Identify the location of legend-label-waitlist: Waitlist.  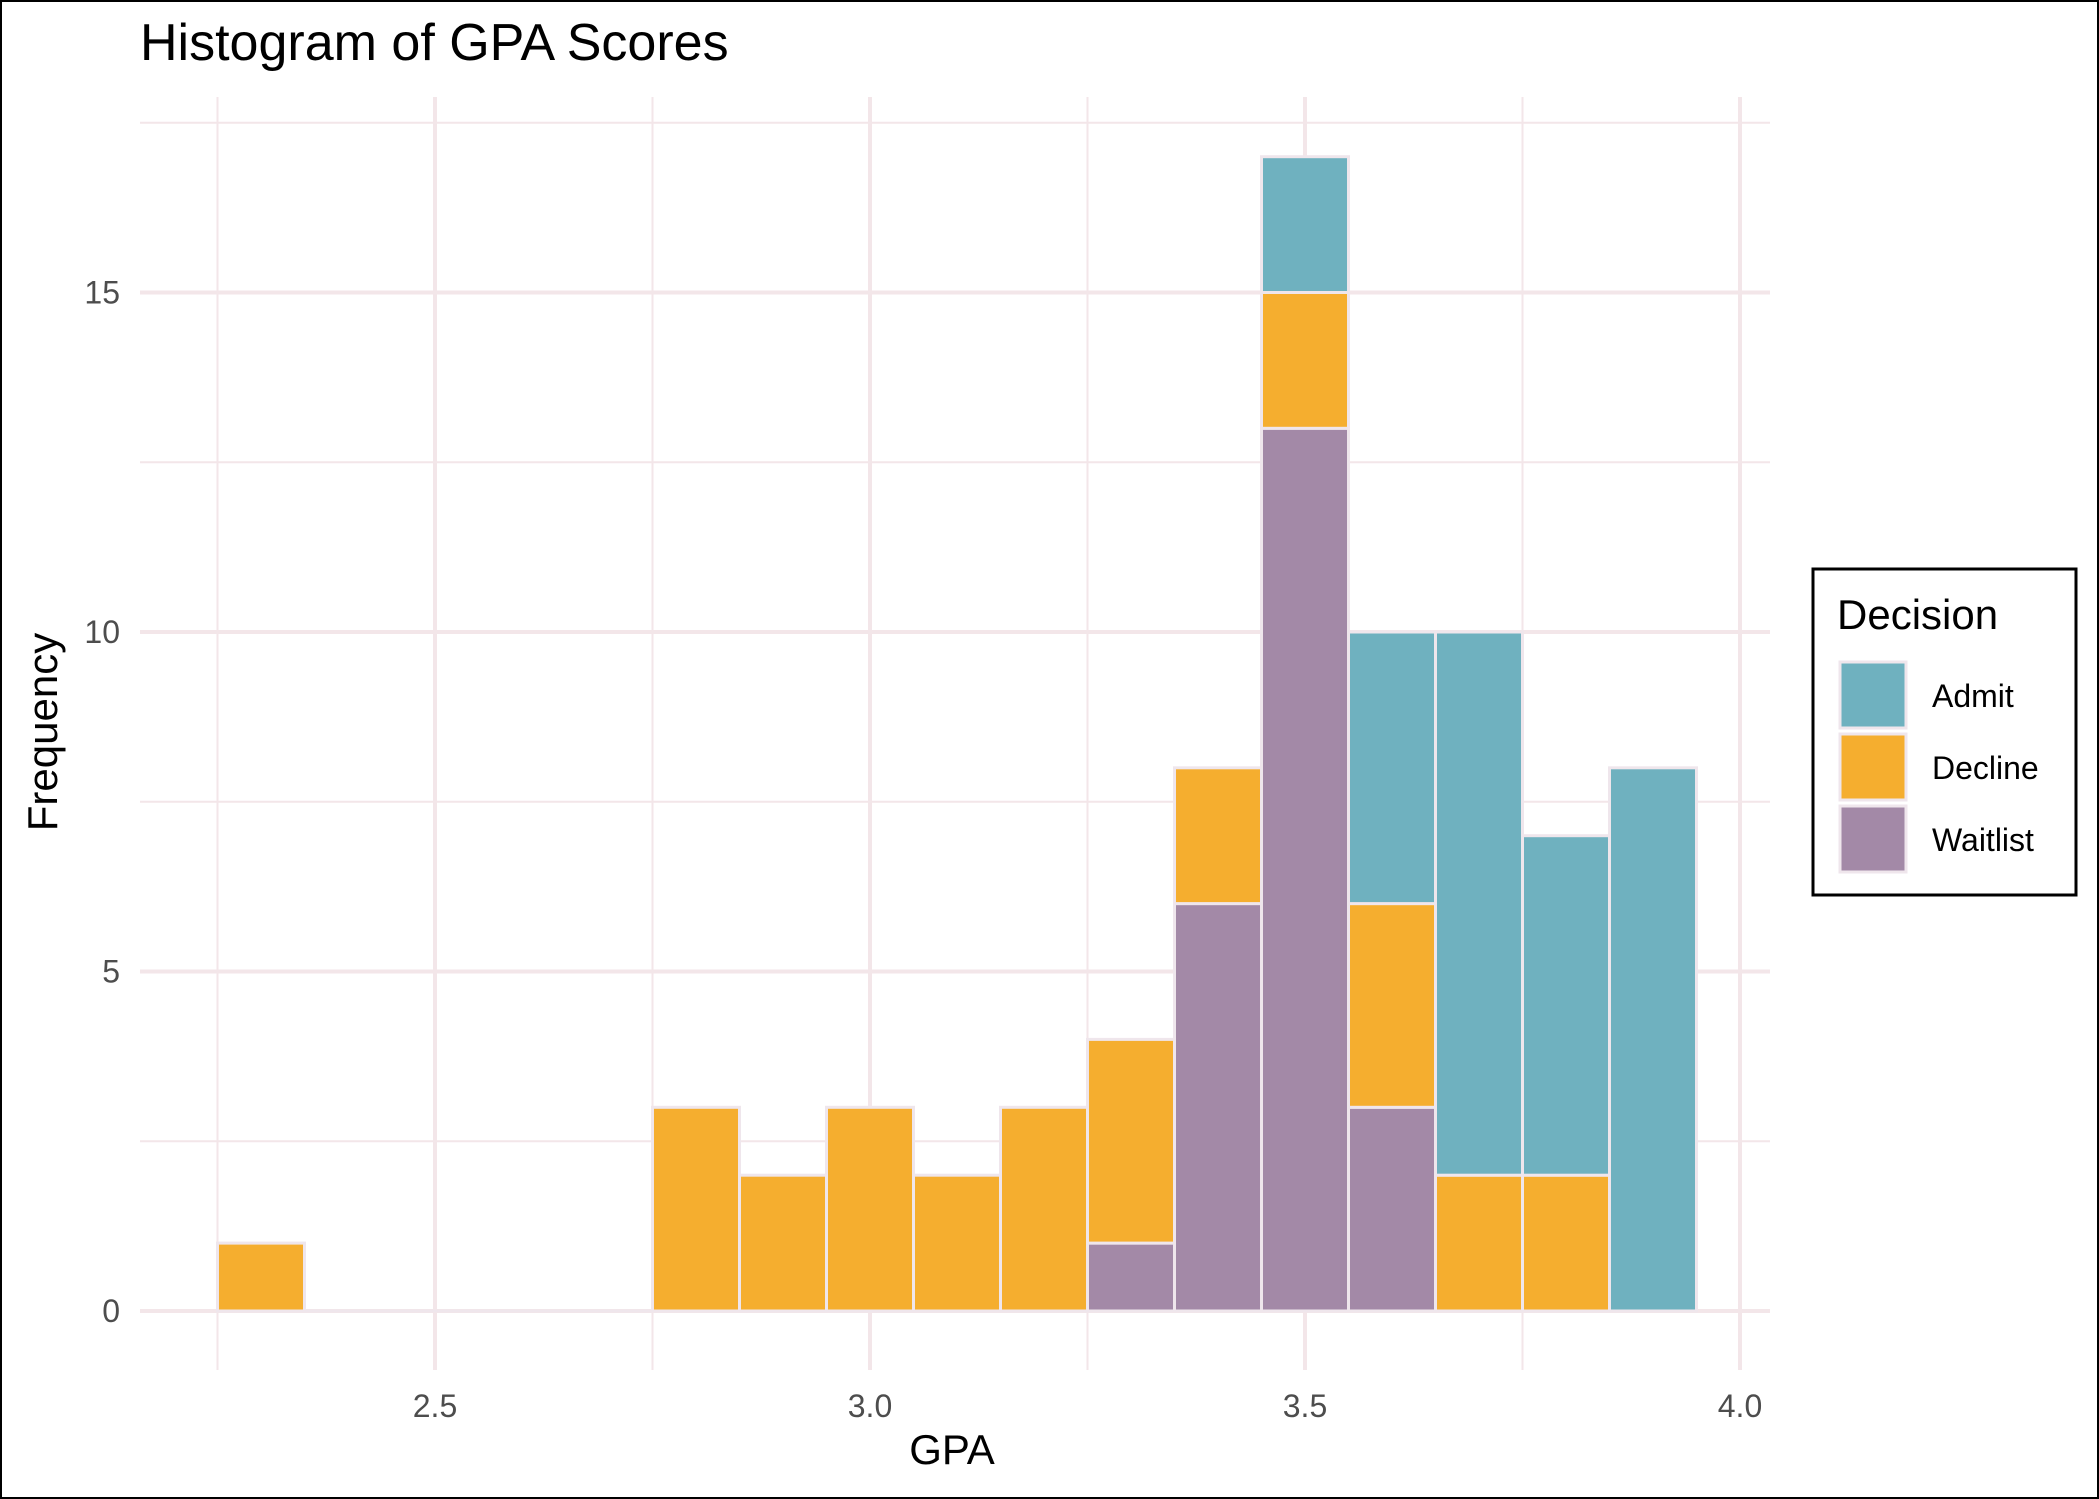
(1983, 840).